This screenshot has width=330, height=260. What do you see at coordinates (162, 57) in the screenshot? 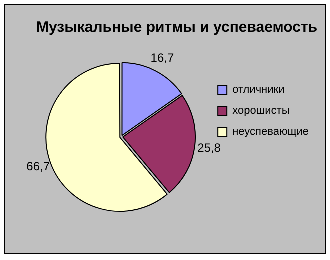
I see `data-label: 16,7` at bounding box center [162, 57].